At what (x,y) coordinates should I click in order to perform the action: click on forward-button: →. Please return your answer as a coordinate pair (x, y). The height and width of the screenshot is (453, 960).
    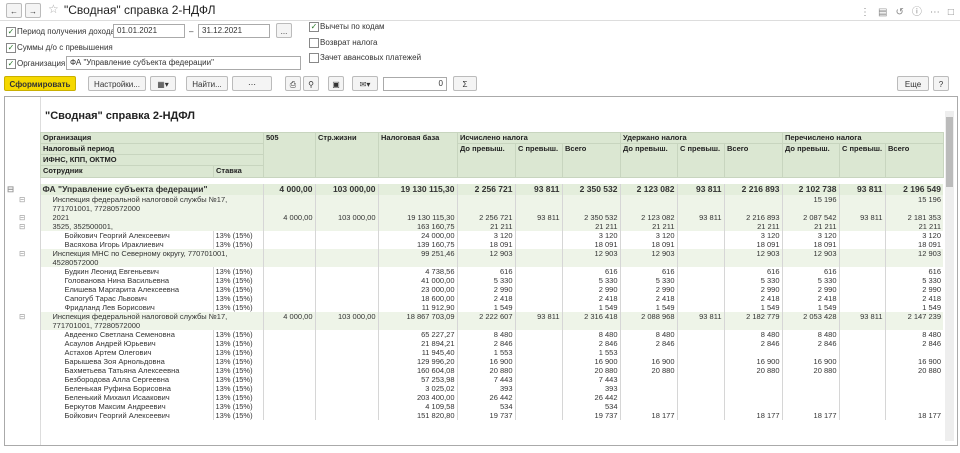
    Looking at the image, I should click on (33, 10).